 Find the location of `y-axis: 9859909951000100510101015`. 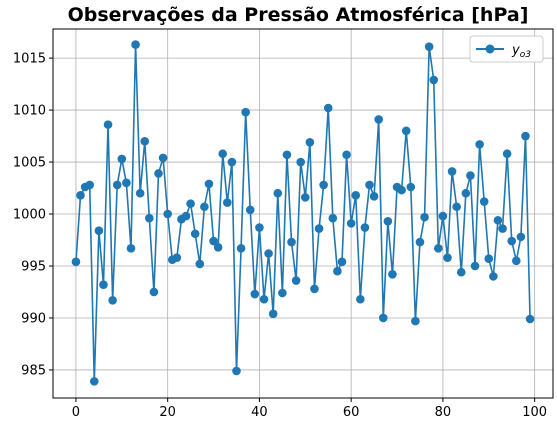

y-axis: 9859909951000100510101015 is located at coordinates (33, 215).